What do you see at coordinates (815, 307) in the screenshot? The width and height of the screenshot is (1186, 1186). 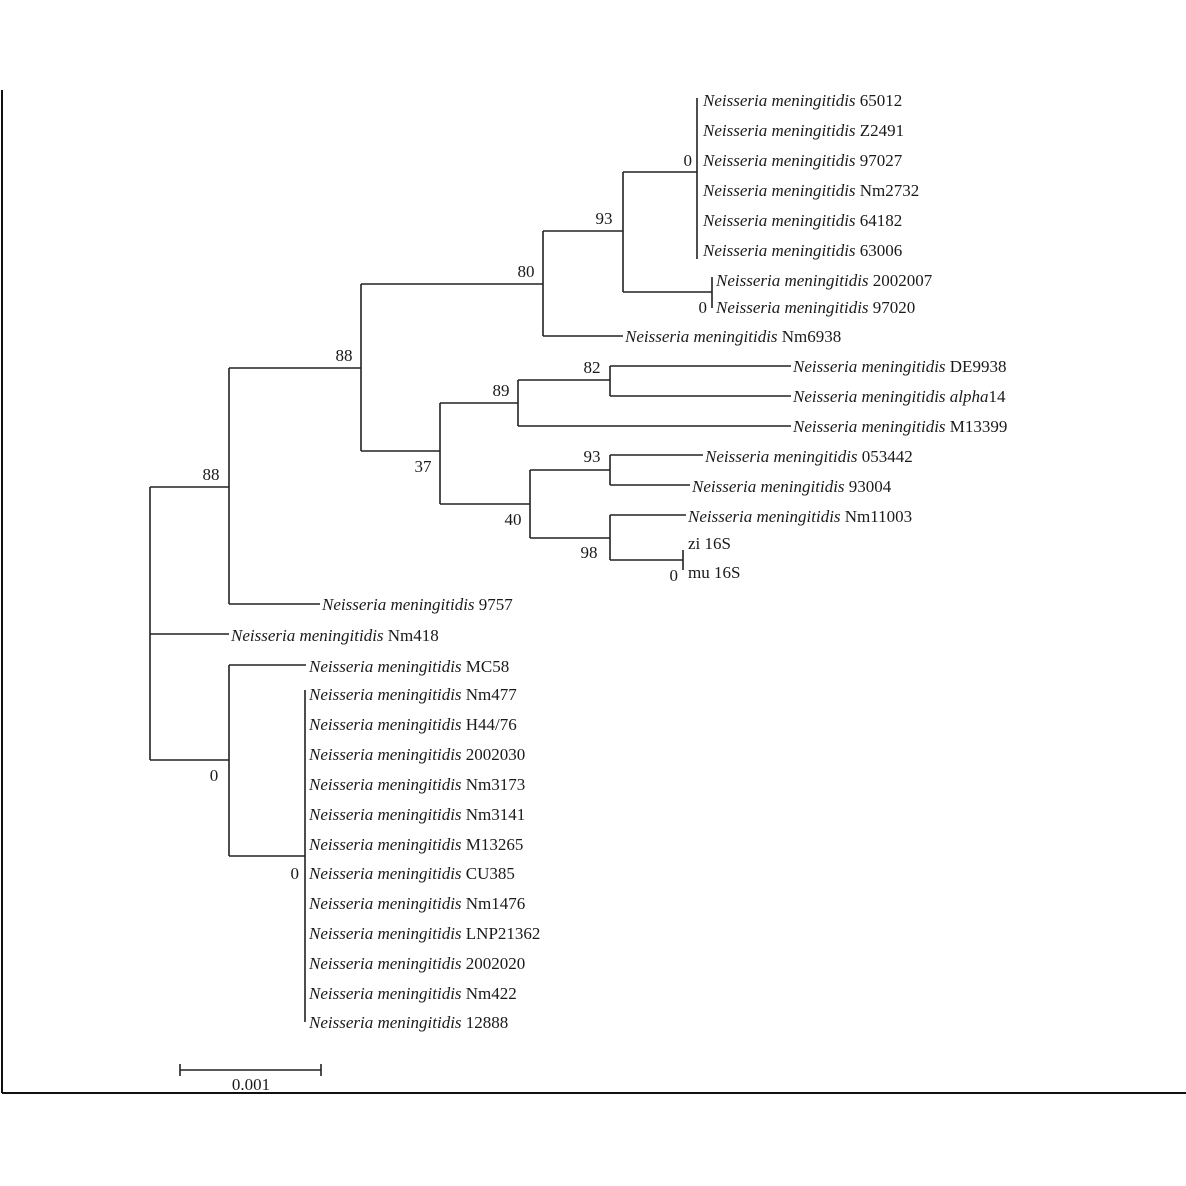 I see `leaf-label: Neisseria meningitidis 97020` at bounding box center [815, 307].